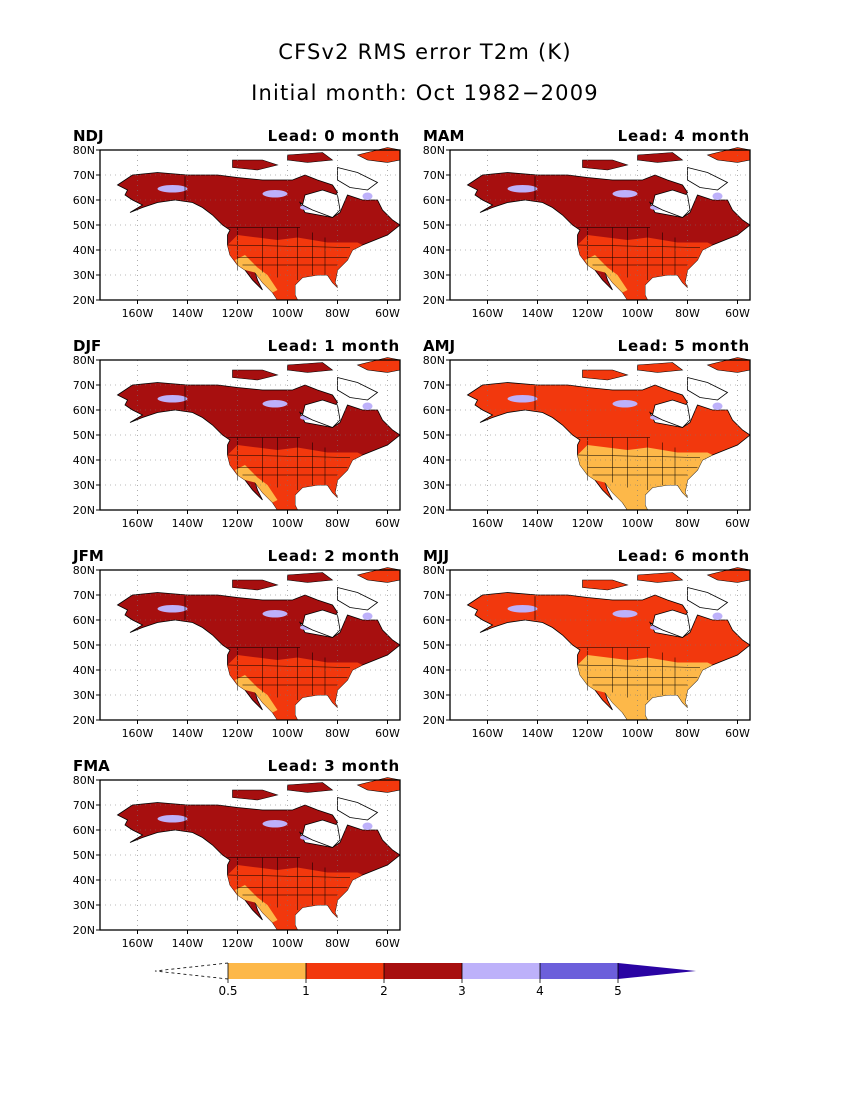  I want to click on lat-label: 20N, so click(84, 510).